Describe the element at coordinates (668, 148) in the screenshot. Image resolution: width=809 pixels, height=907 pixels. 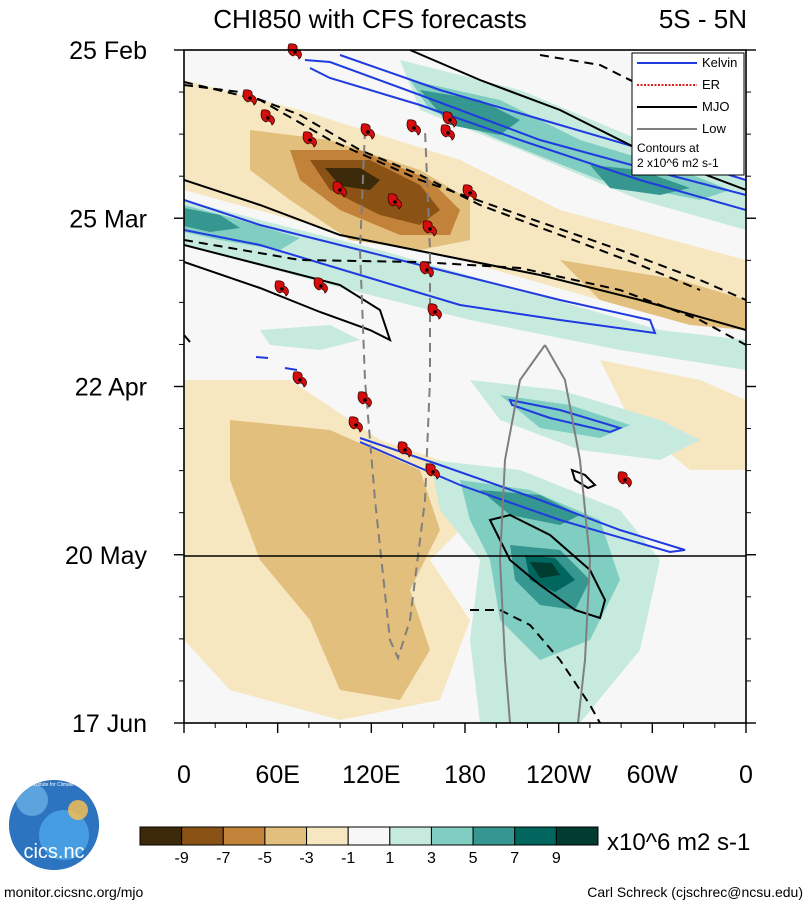
I see `legend-note-line-1: Contours at` at that location.